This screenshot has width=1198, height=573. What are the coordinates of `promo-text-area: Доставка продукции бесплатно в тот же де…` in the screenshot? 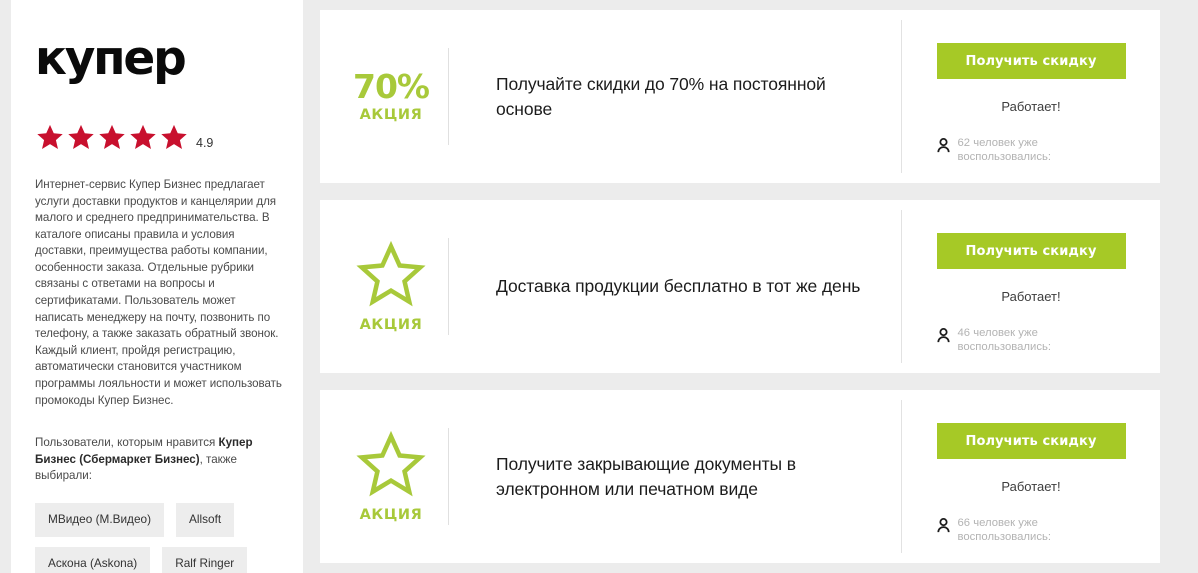 It's located at (675, 286).